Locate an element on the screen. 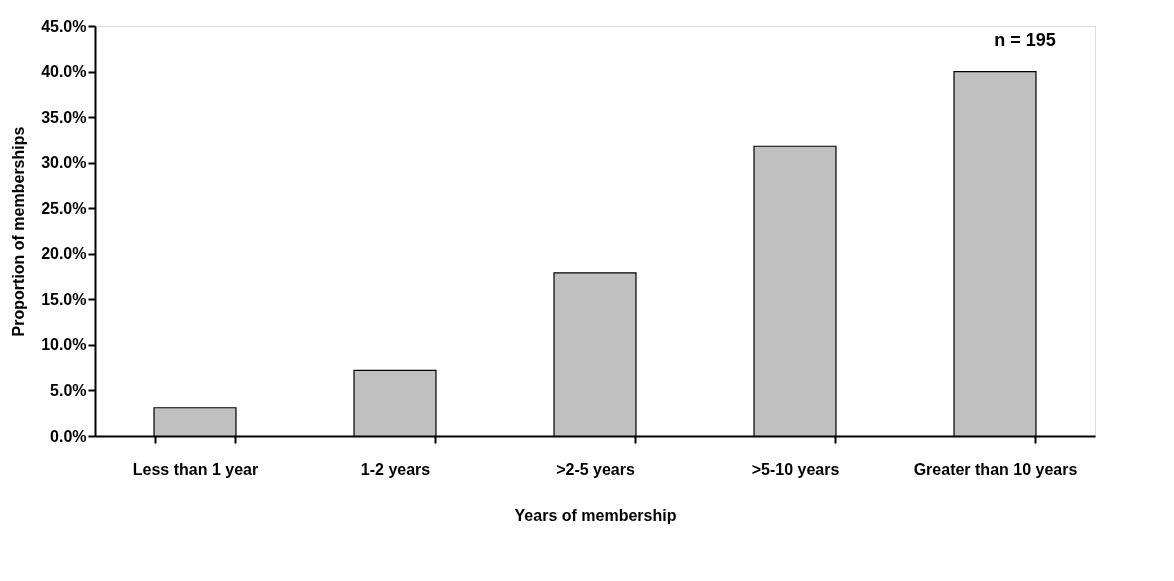  y-tick-label: 25.0% is located at coordinates (64, 208).